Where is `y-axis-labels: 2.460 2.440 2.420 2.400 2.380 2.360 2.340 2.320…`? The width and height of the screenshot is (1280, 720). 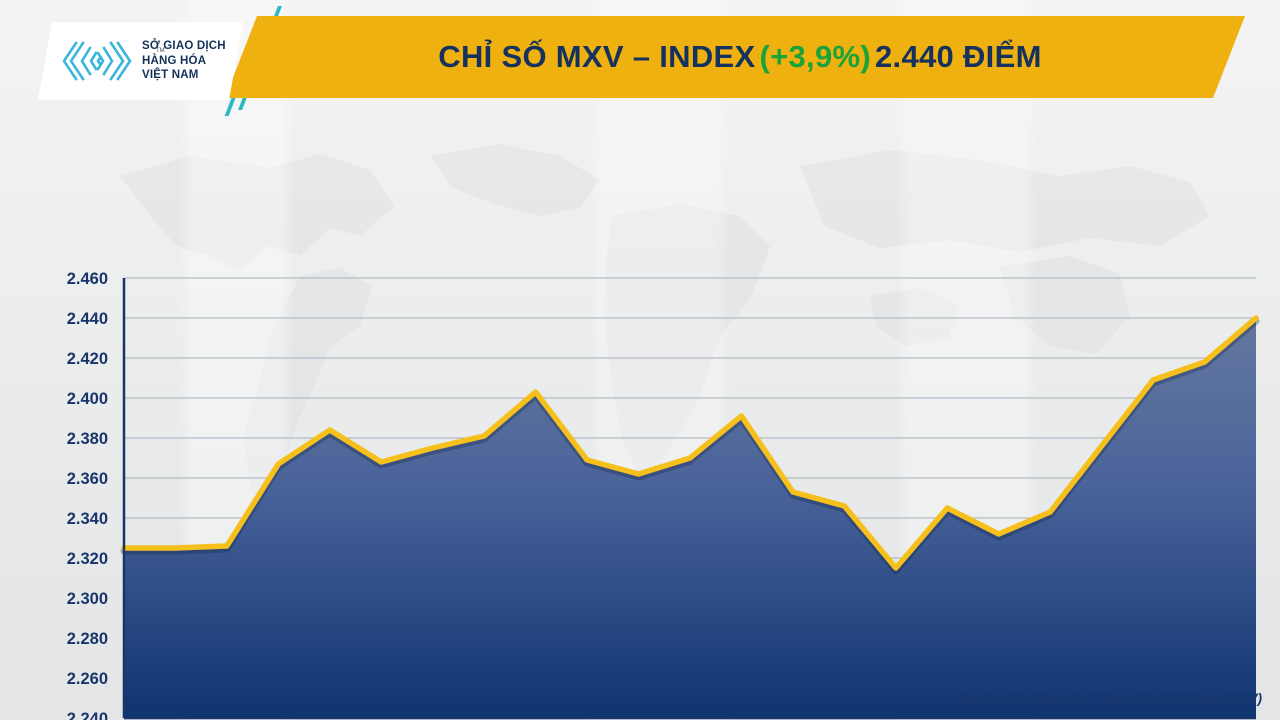
y-axis-labels: 2.460 2.440 2.420 2.400 2.380 2.360 2.340 2.320… is located at coordinates (87, 495).